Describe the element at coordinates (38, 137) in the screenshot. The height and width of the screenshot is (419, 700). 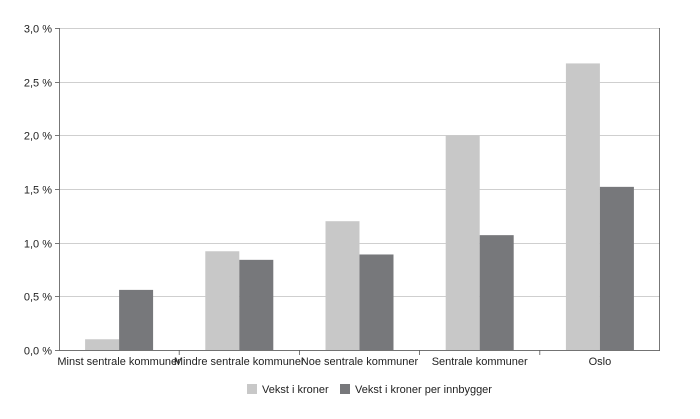
I see `y-tick-label: 2,0 %` at that location.